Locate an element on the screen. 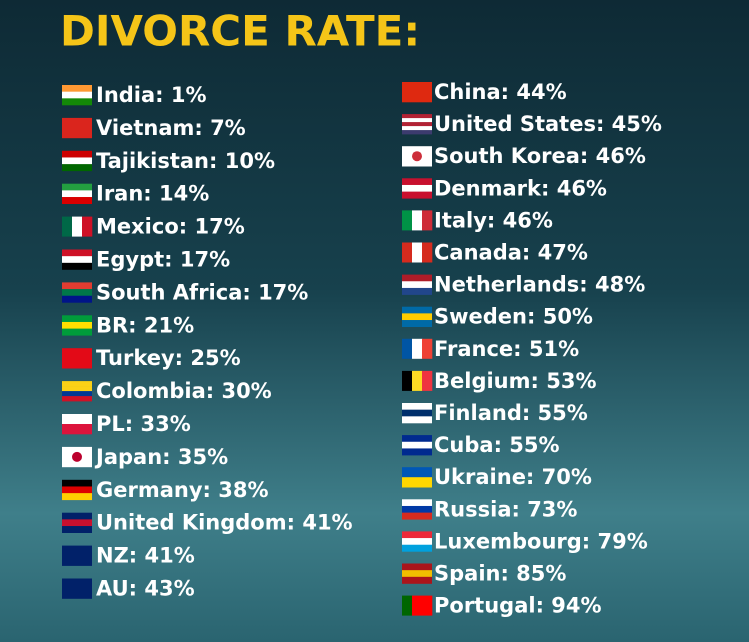 The width and height of the screenshot is (749, 642). country-entry: Colombia: 30% is located at coordinates (184, 391).